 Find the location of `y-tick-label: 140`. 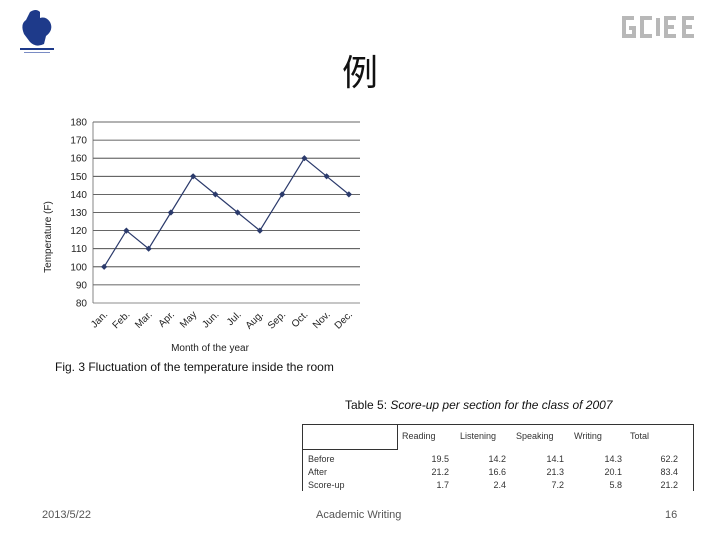

y-tick-label: 140 is located at coordinates (78, 195).